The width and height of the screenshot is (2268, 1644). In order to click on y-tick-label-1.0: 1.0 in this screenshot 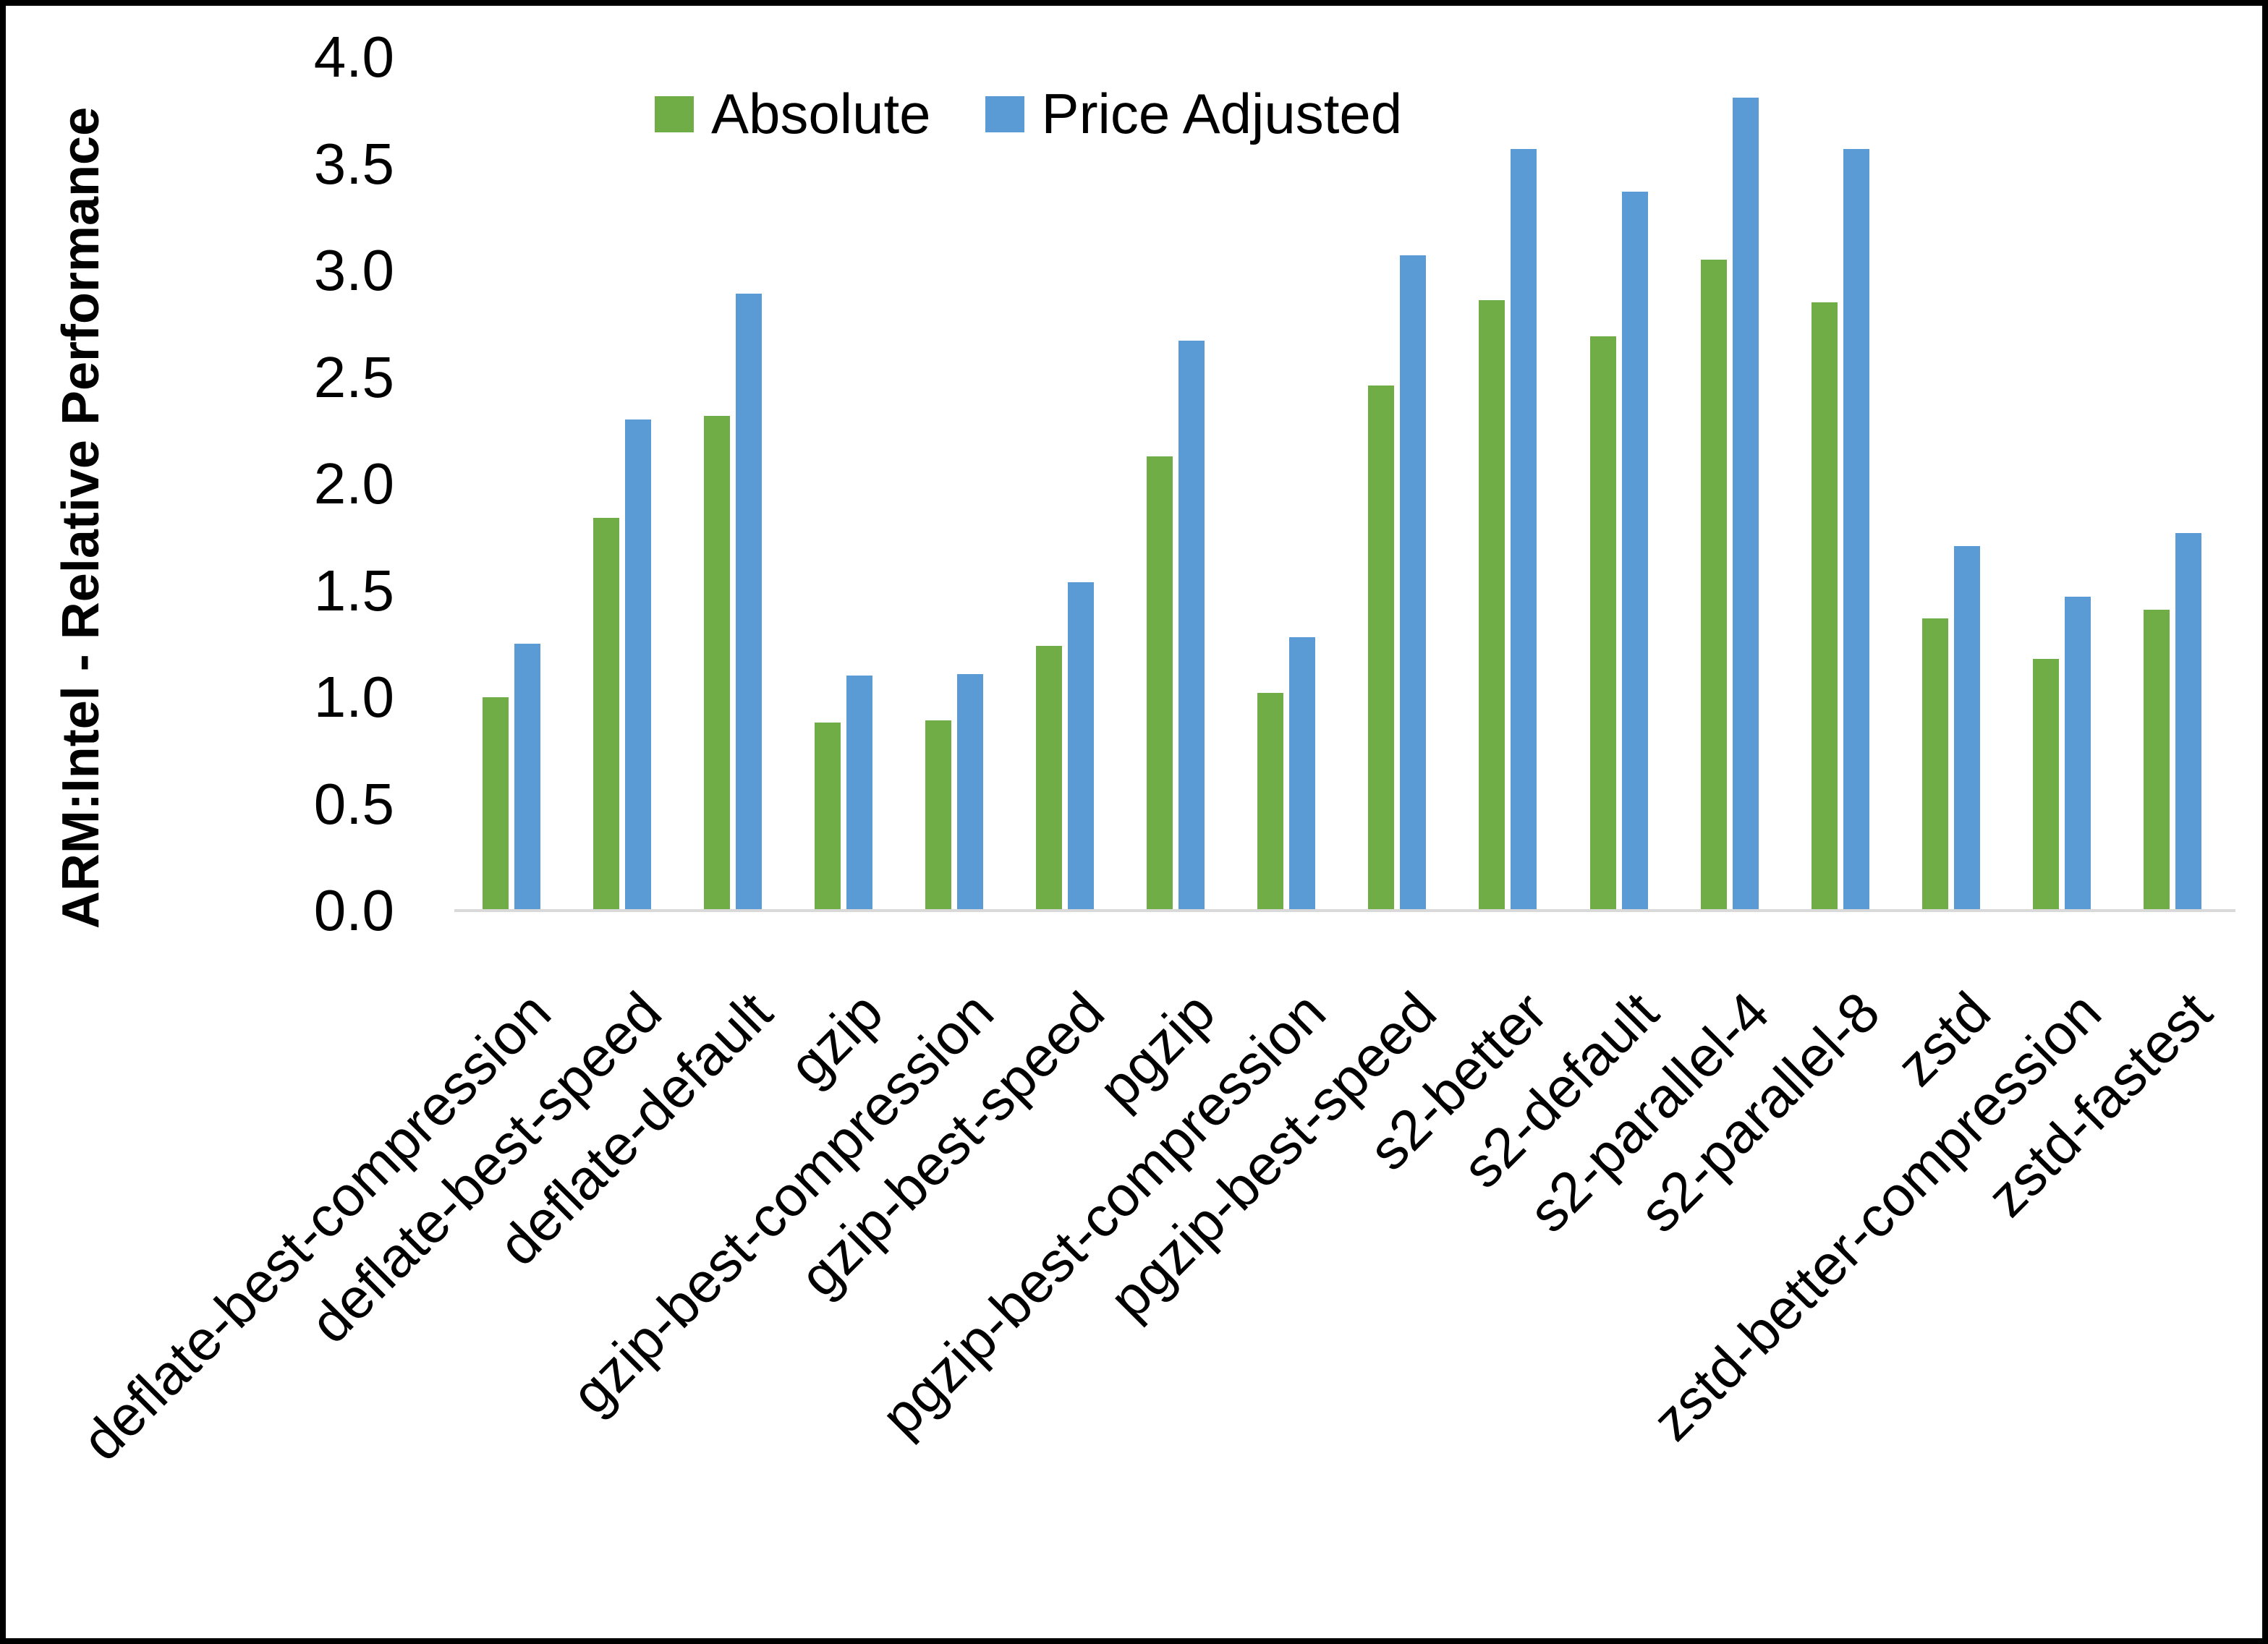, I will do `click(353, 697)`.